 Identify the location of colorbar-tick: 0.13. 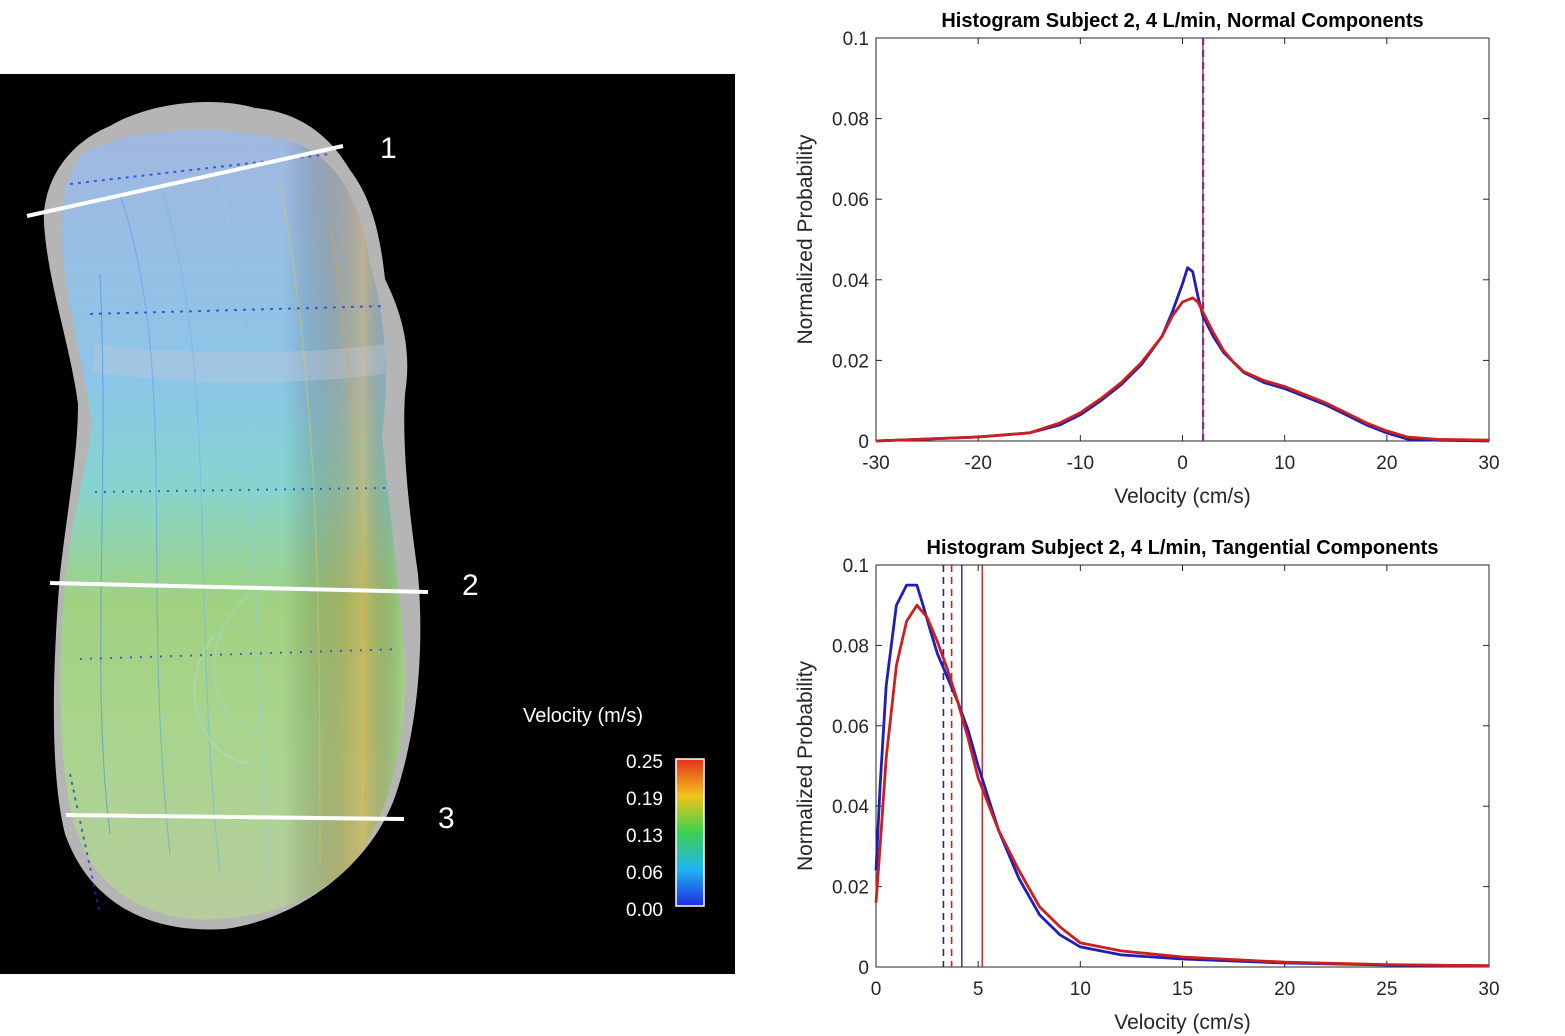
(644, 836).